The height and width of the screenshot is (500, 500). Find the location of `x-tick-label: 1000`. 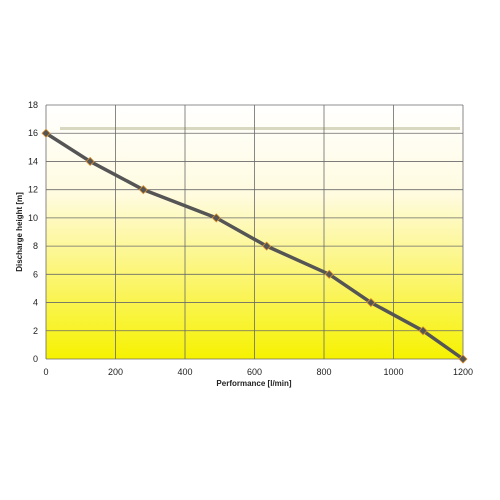

x-tick-label: 1000 is located at coordinates (393, 372).